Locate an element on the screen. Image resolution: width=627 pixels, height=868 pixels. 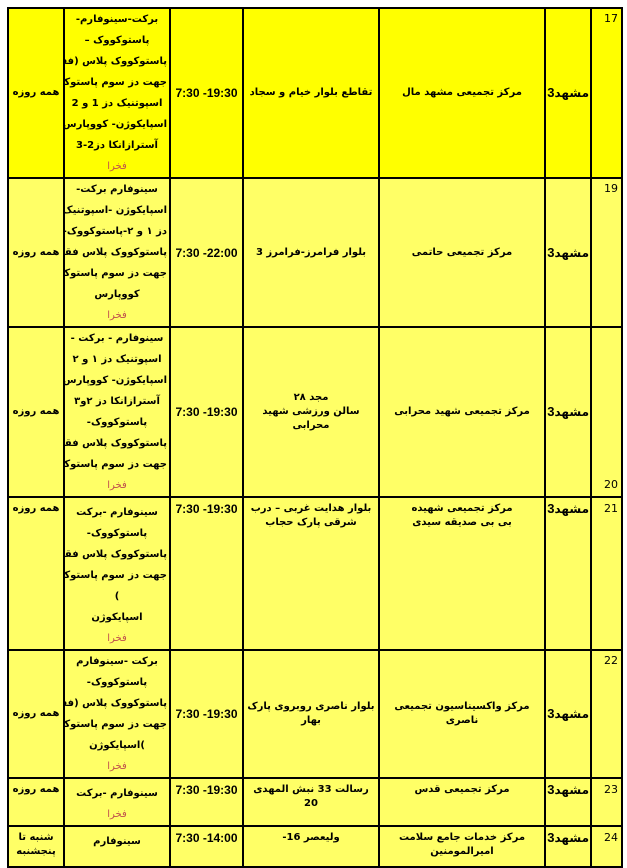
vaccine-line: )اسپایکوژن is located at coordinates (117, 745).